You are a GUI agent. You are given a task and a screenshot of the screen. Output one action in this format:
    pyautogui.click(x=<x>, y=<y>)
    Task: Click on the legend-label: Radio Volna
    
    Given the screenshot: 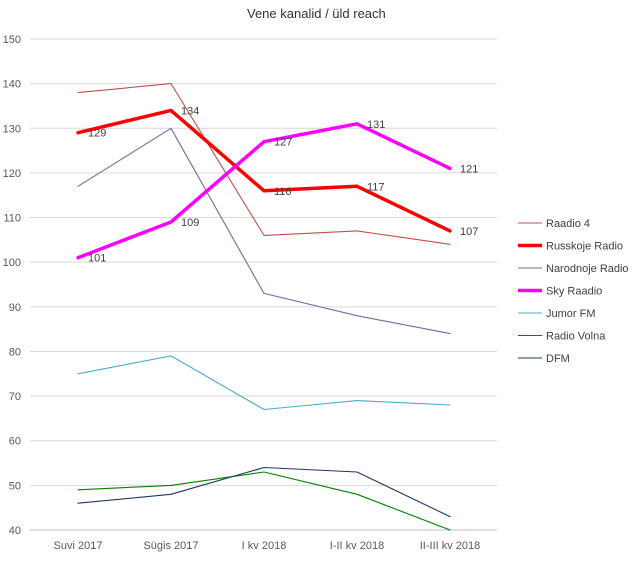 What is the action you would take?
    pyautogui.click(x=576, y=337)
    